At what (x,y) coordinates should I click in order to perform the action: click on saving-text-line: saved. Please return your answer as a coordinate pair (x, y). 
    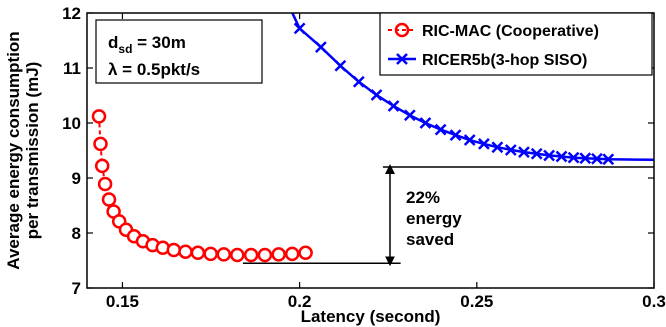
    Looking at the image, I should click on (430, 239).